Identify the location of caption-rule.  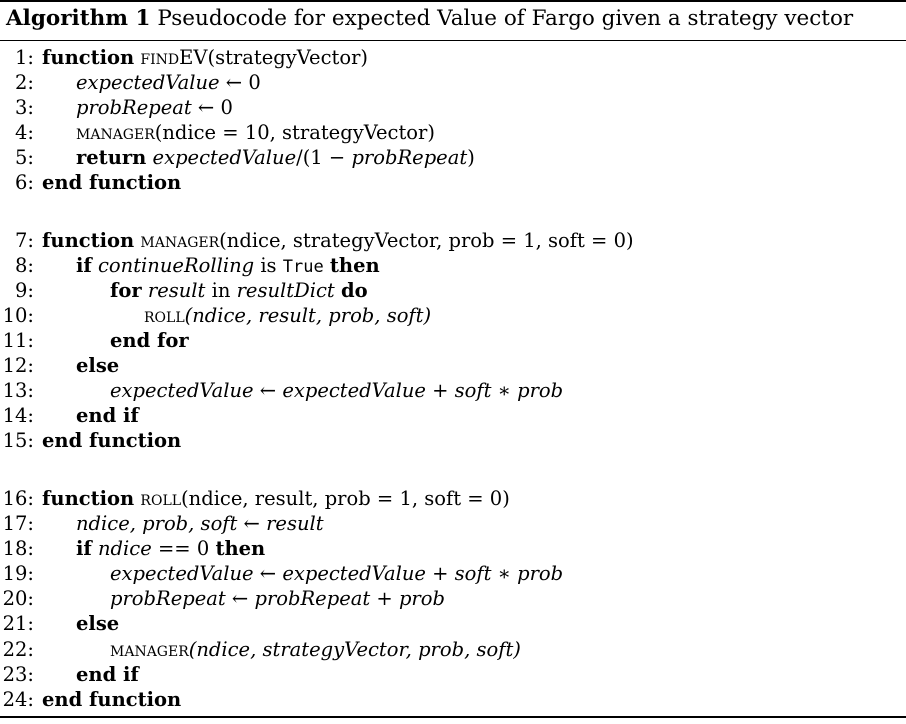
(453, 40).